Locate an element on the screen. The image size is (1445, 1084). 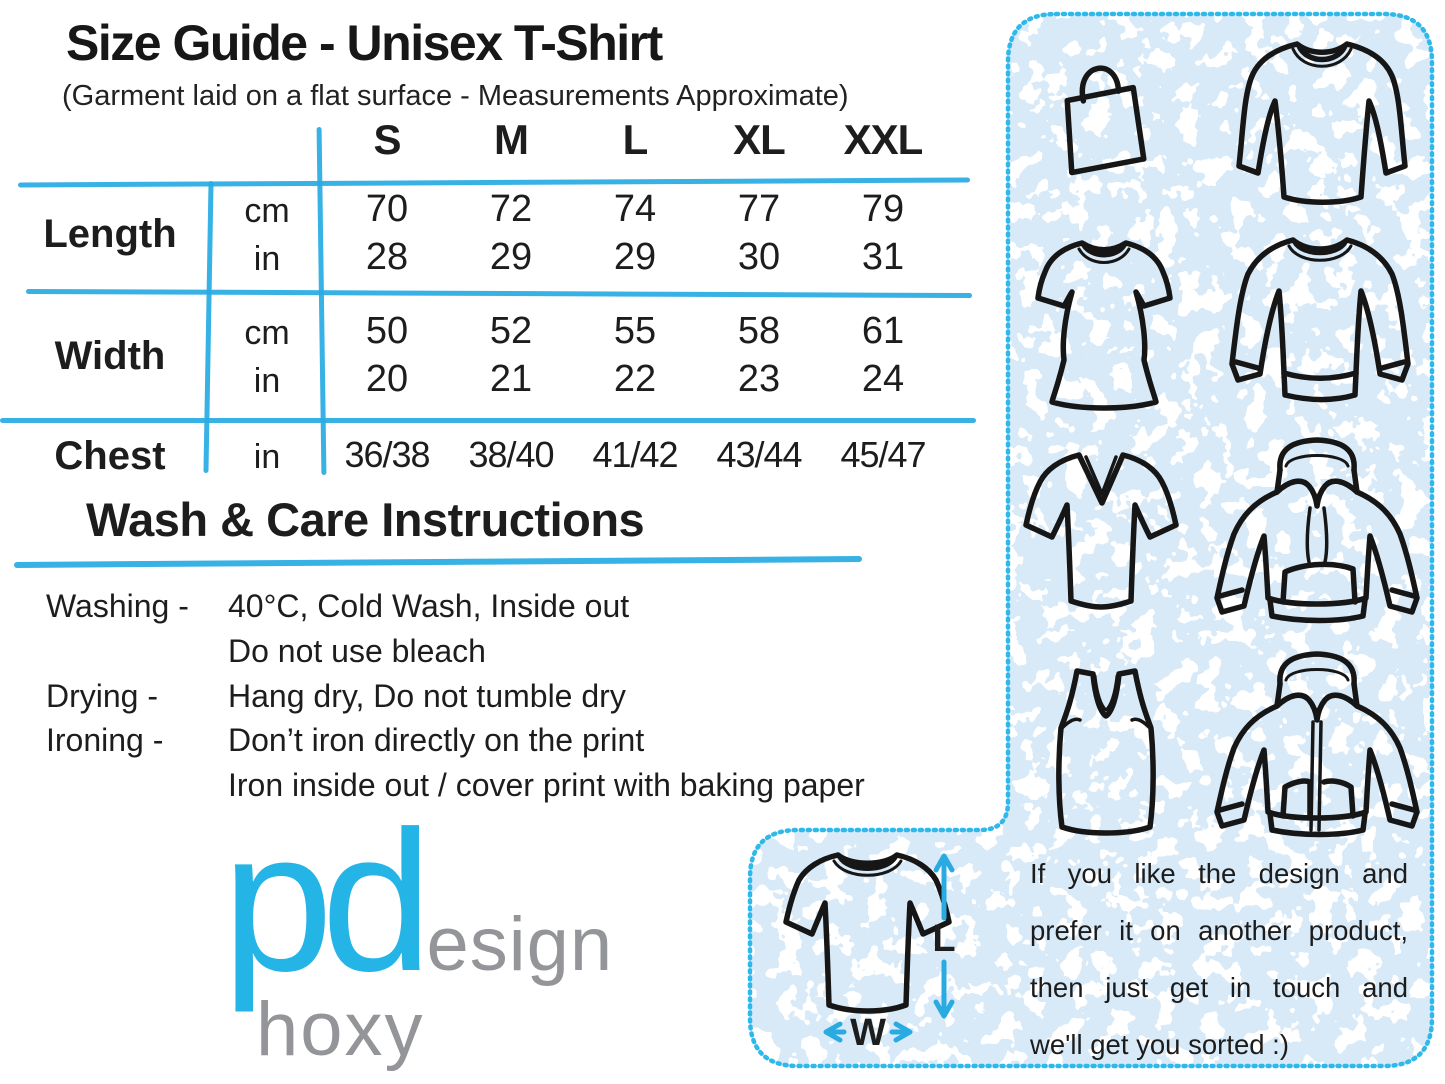
size-col-l: L is located at coordinates (635, 139).